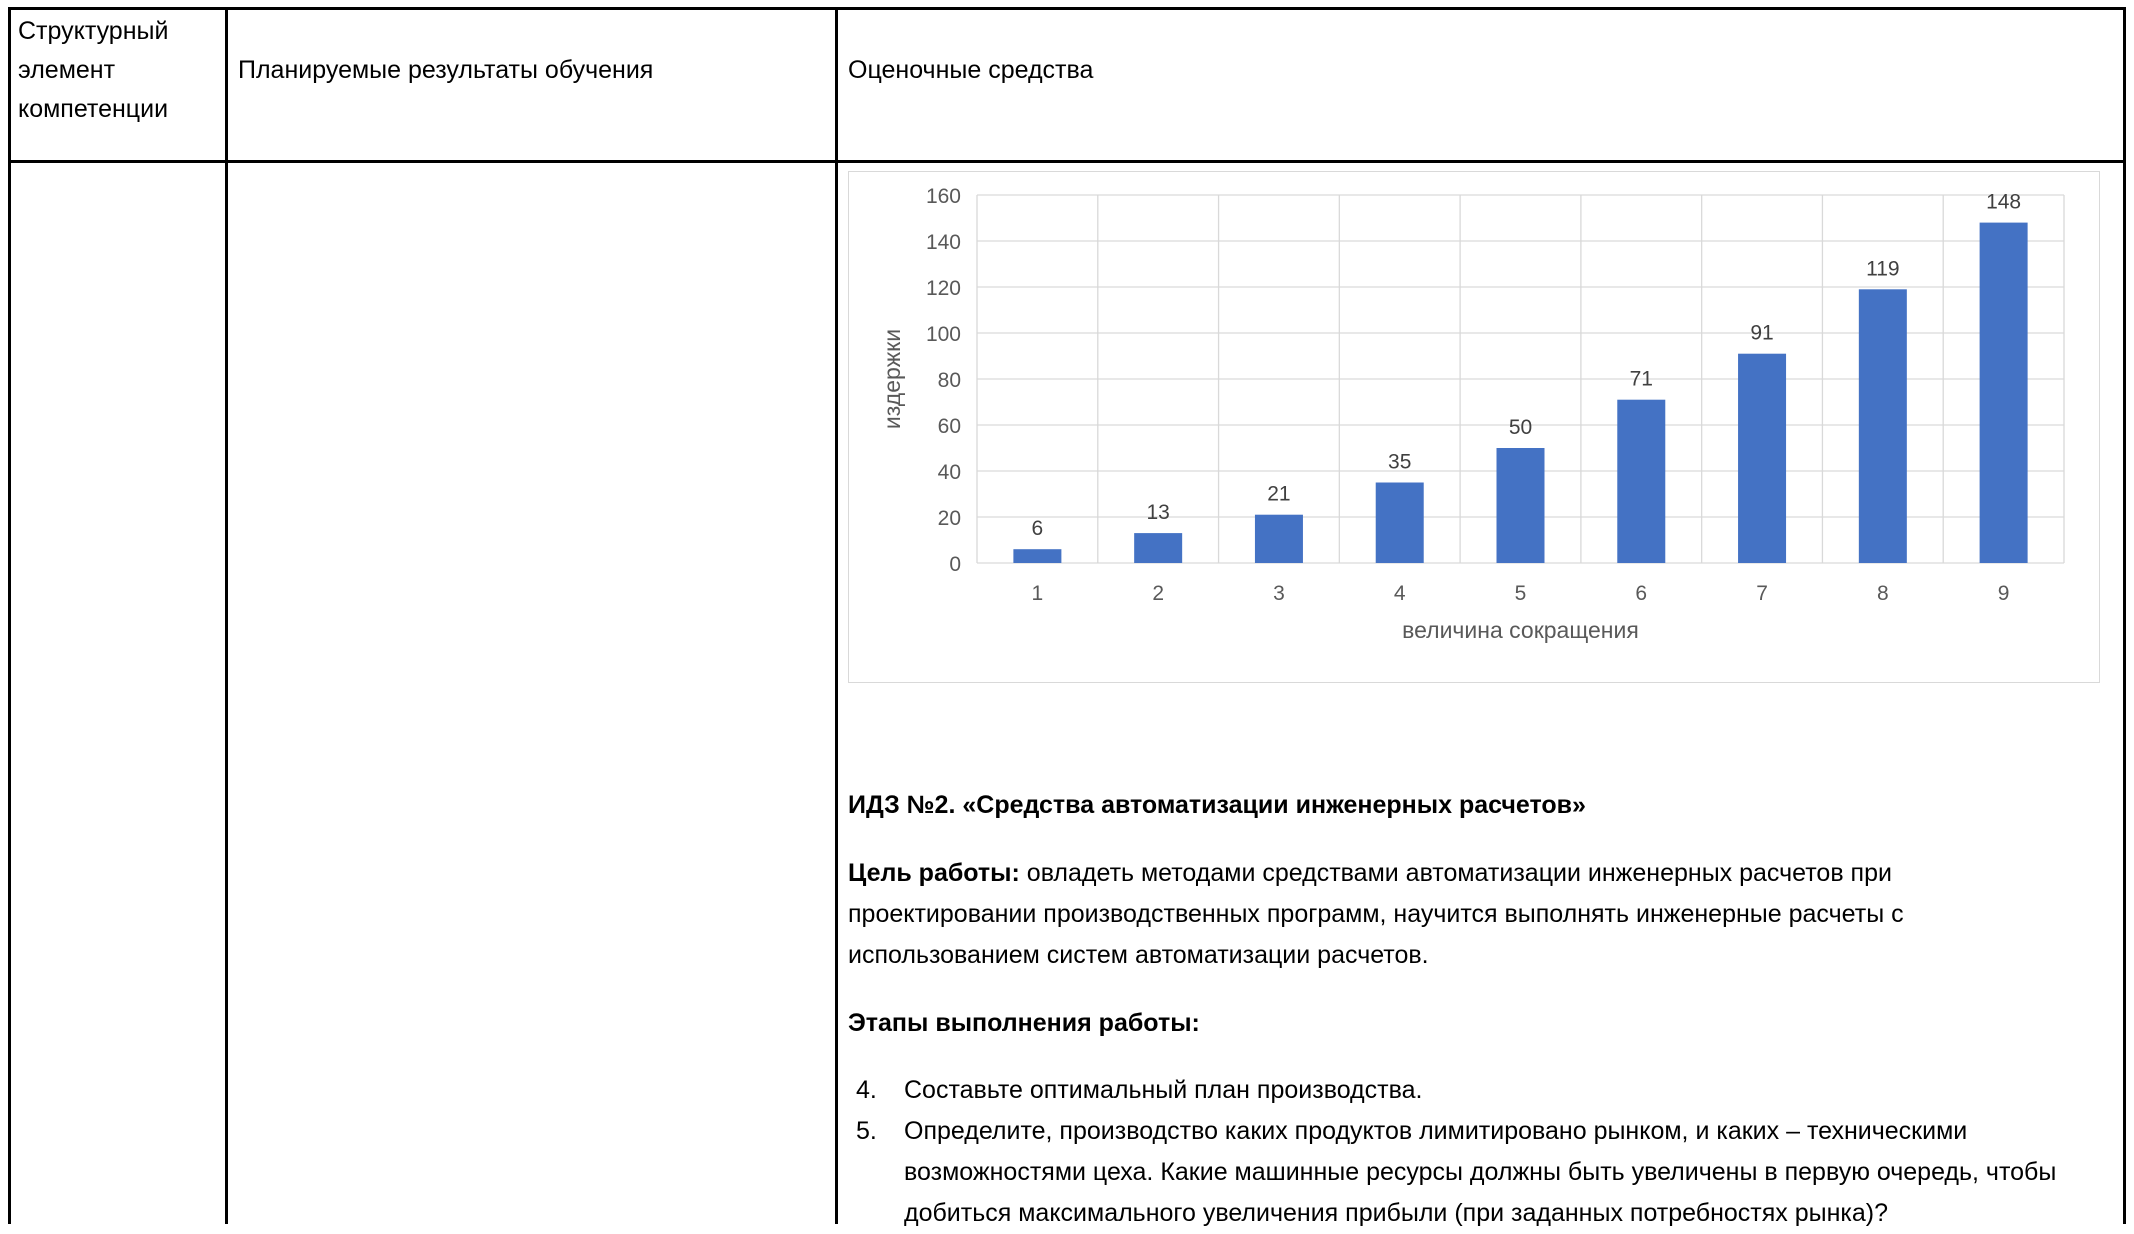 The width and height of the screenshot is (2134, 1234). I want to click on x-tick-label: 4, so click(1400, 593).